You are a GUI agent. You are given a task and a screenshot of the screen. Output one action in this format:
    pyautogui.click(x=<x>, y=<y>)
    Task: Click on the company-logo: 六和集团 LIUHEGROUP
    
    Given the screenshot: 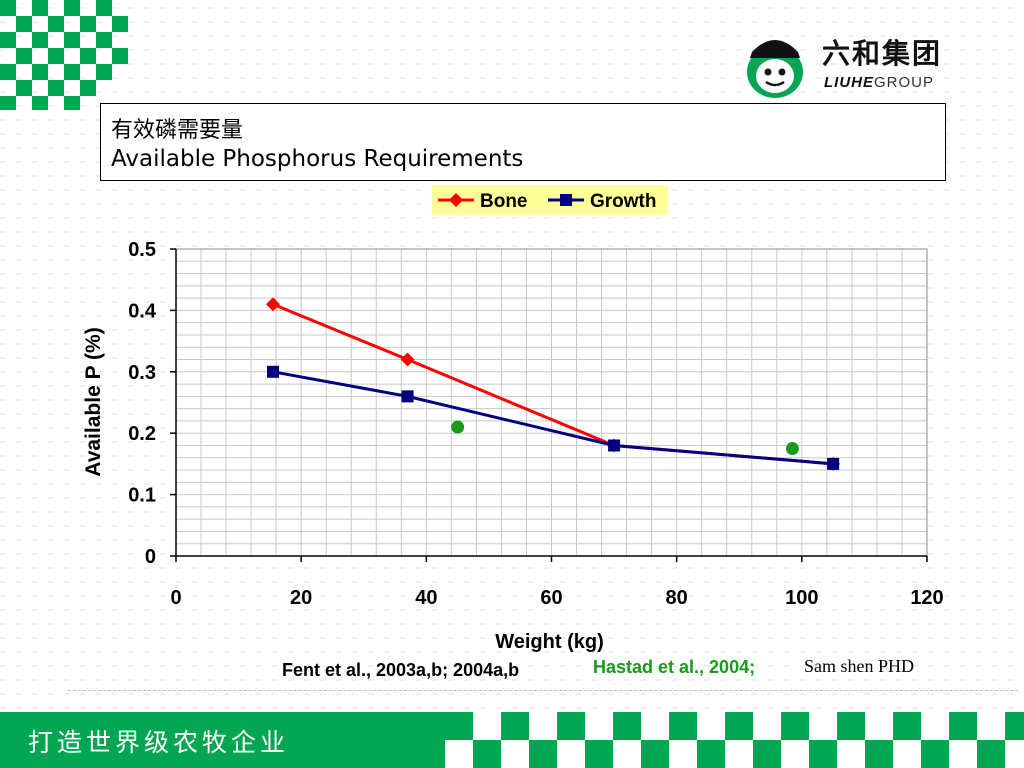 What is the action you would take?
    pyautogui.click(x=862, y=65)
    